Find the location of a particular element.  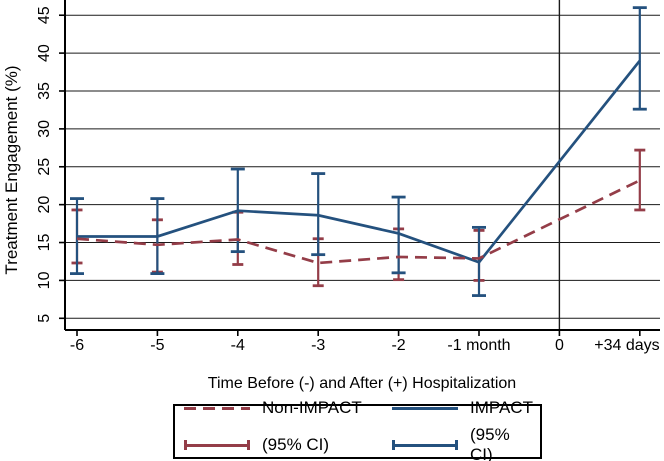

y-tick-label: 10 is located at coordinates (44, 280).